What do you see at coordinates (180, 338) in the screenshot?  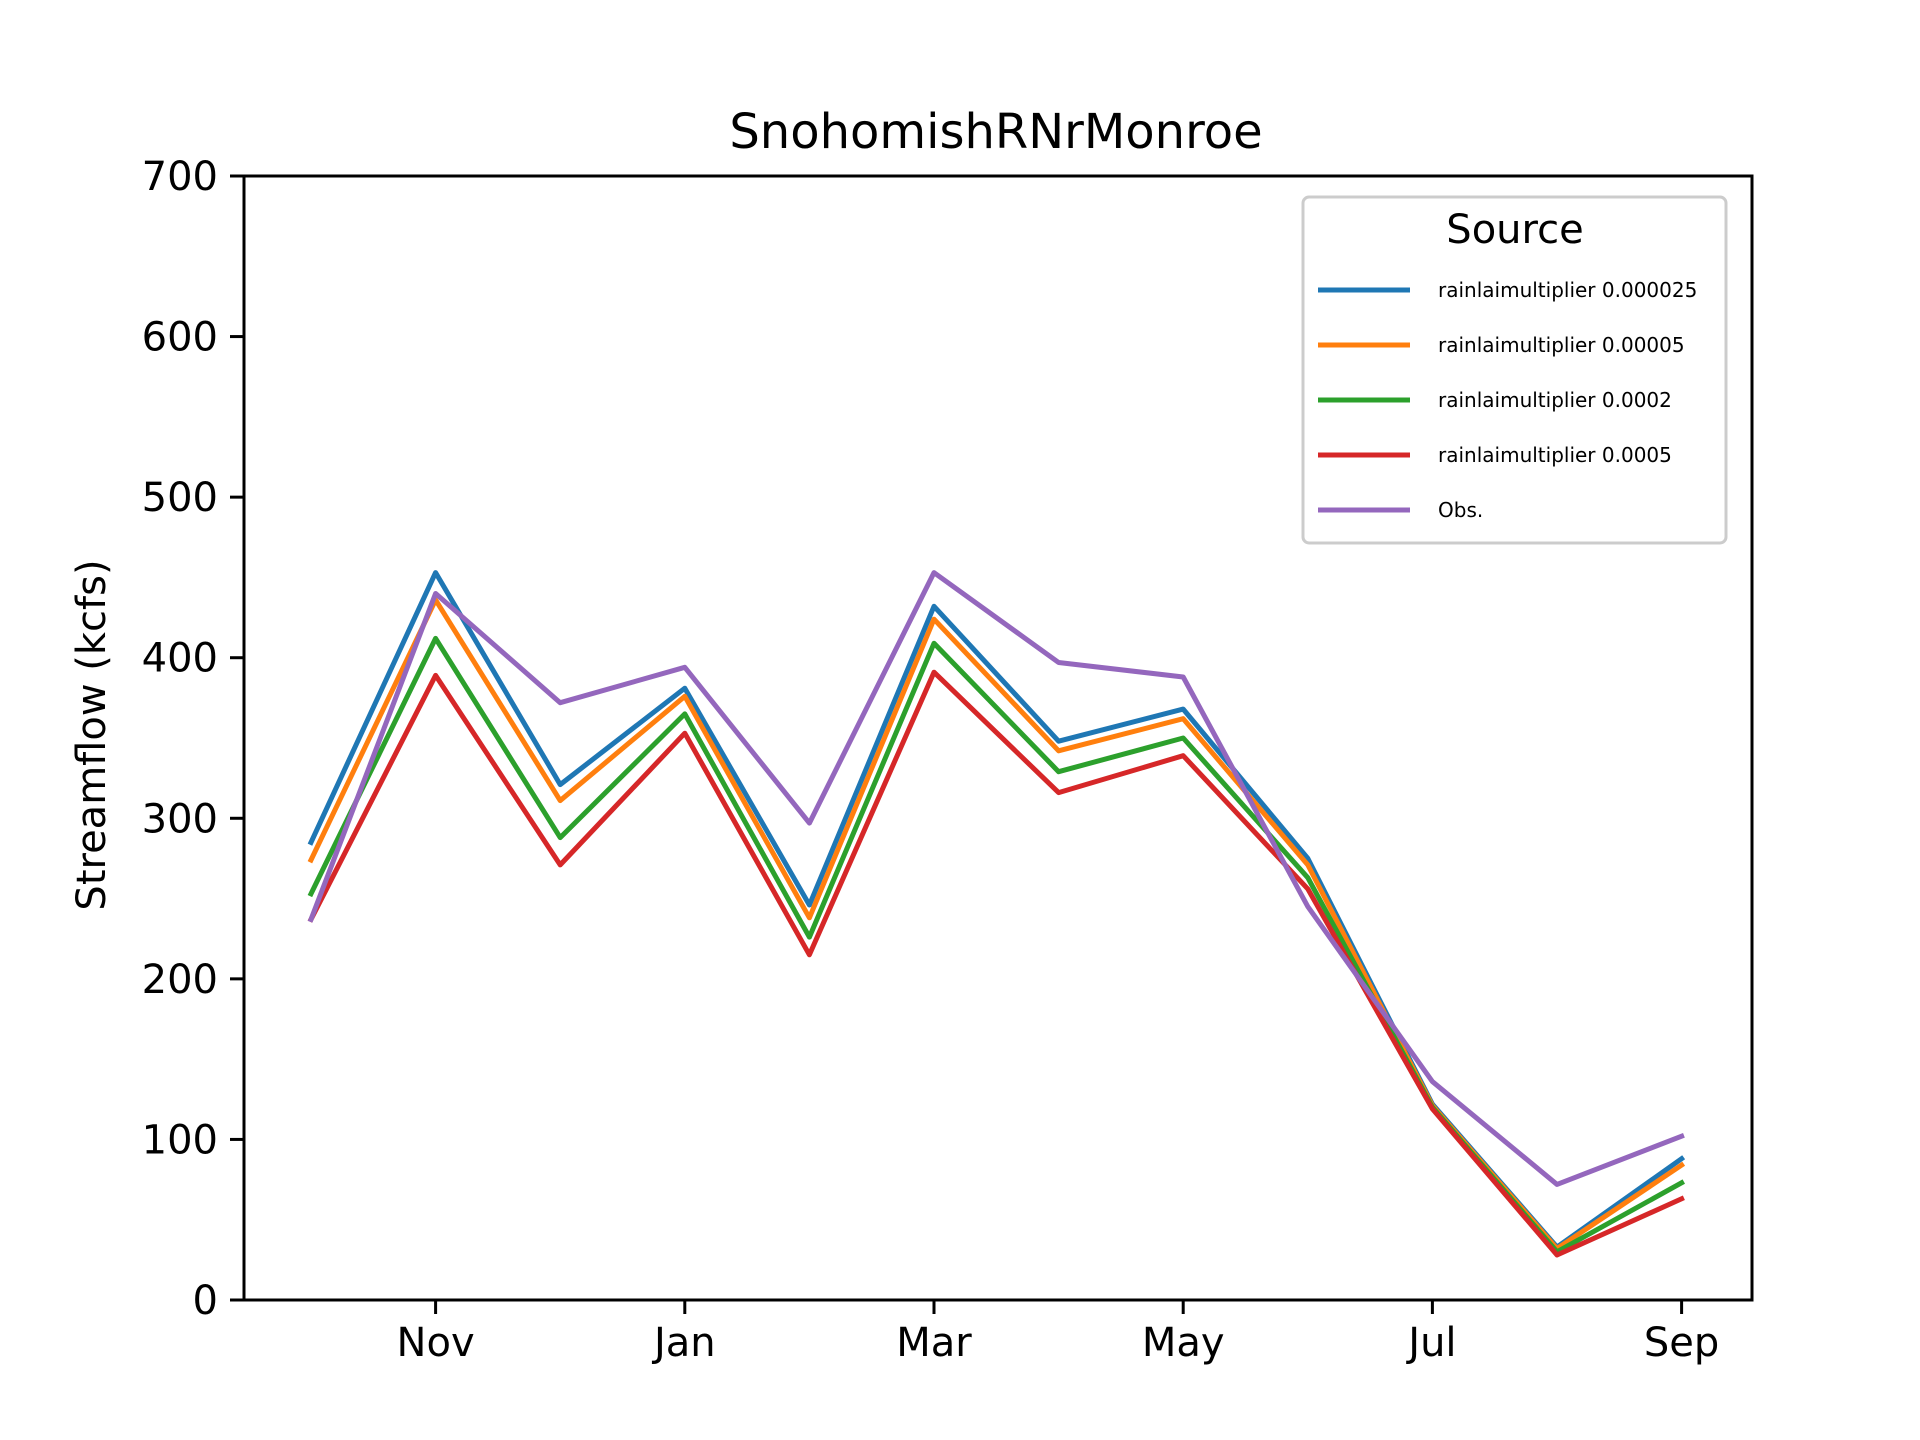 I see `y-tick-label-600: 600` at bounding box center [180, 338].